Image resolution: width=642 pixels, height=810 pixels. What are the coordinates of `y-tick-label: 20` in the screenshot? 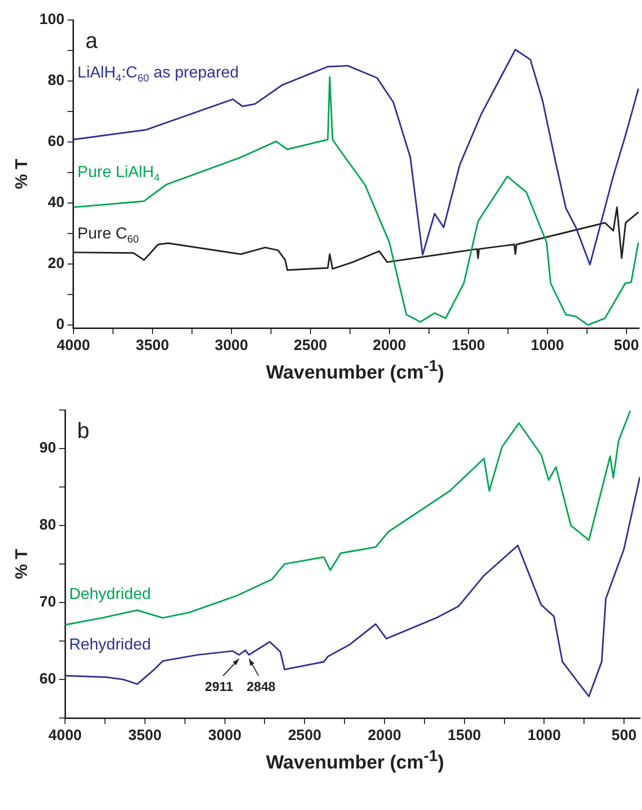 It's located at (56, 263).